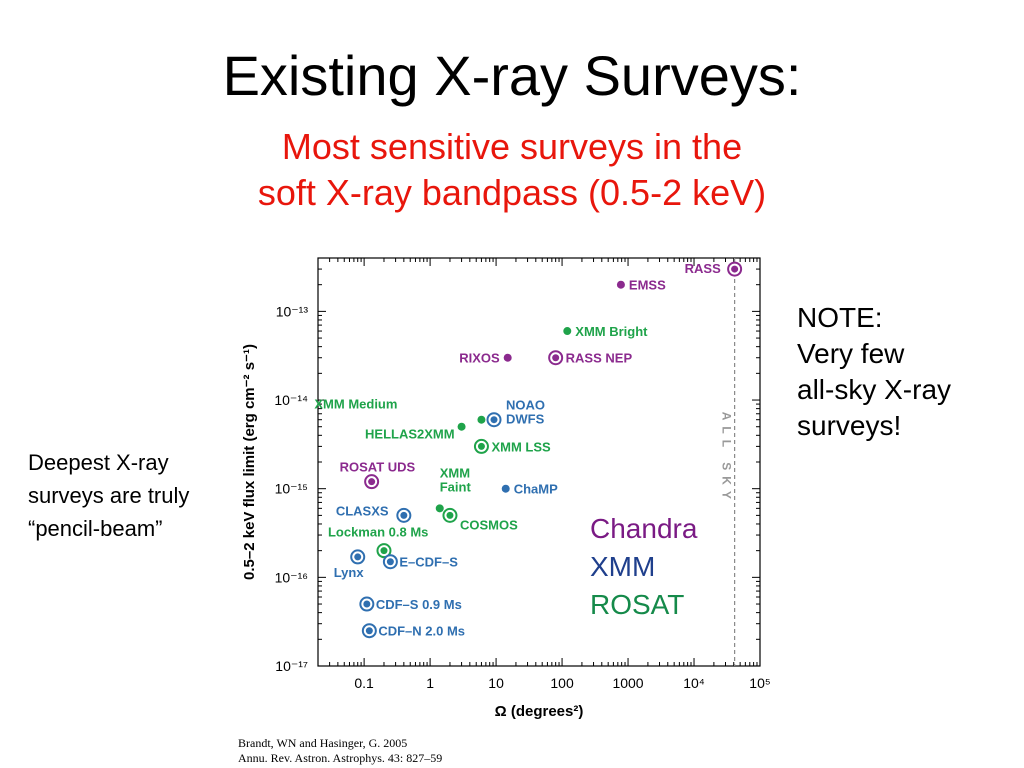  I want to click on y-tick-label: 10⁻¹⁶, so click(291, 577).